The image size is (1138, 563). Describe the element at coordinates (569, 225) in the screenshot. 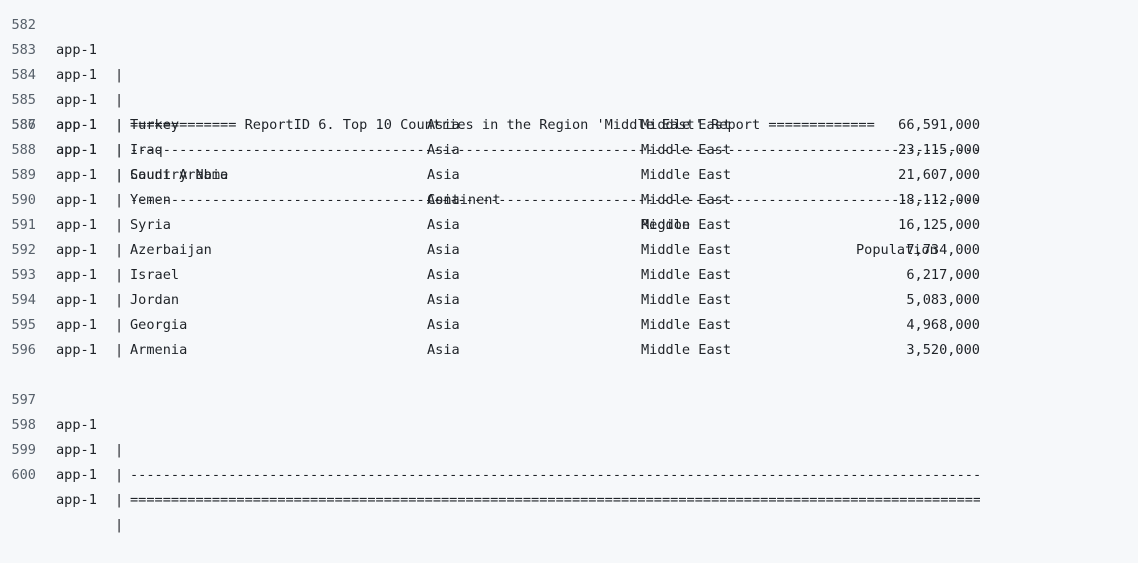

I see `table-row: 591 app-1 | Syria Asia Middle East 16,125,000` at that location.